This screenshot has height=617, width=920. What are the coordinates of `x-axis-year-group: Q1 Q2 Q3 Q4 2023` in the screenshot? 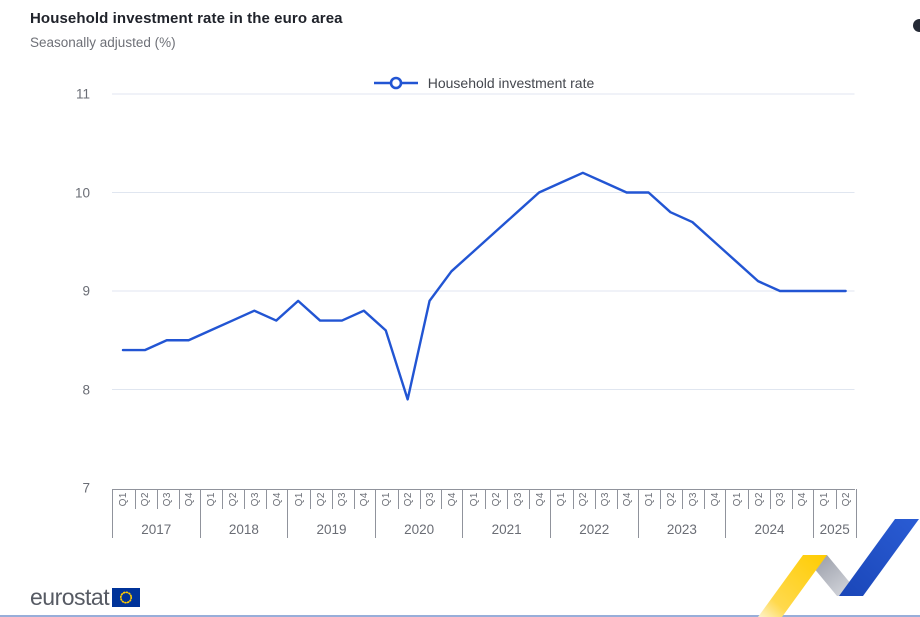 It's located at (681, 513).